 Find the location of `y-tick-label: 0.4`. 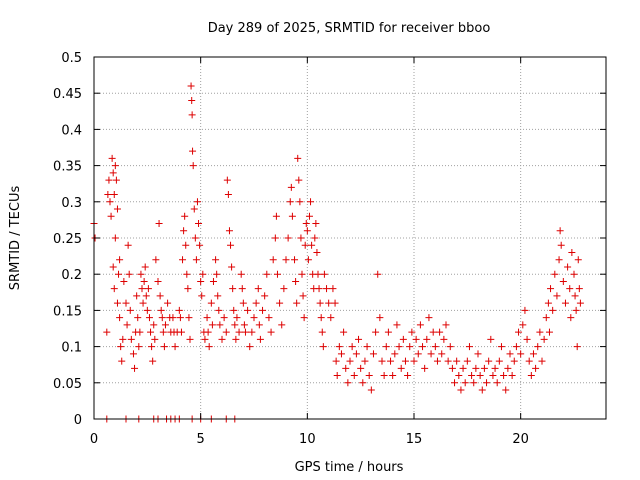

y-tick-label: 0.4 is located at coordinates (71, 130).